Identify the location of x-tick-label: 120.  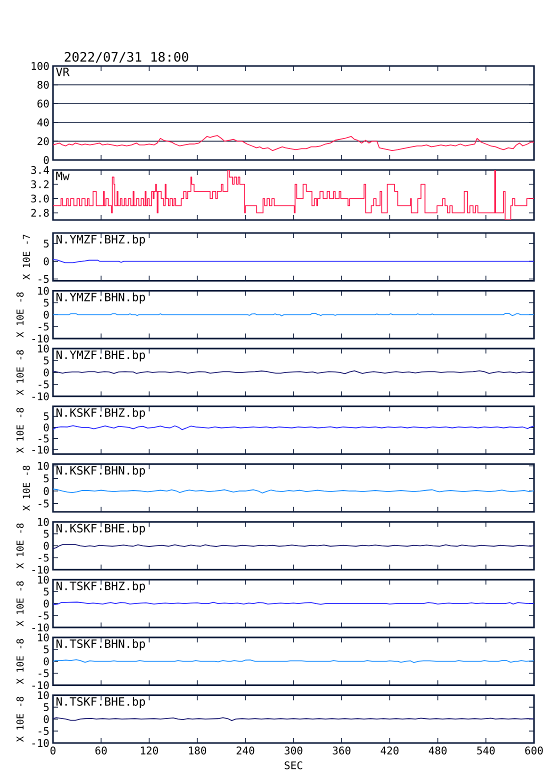
(149, 750).